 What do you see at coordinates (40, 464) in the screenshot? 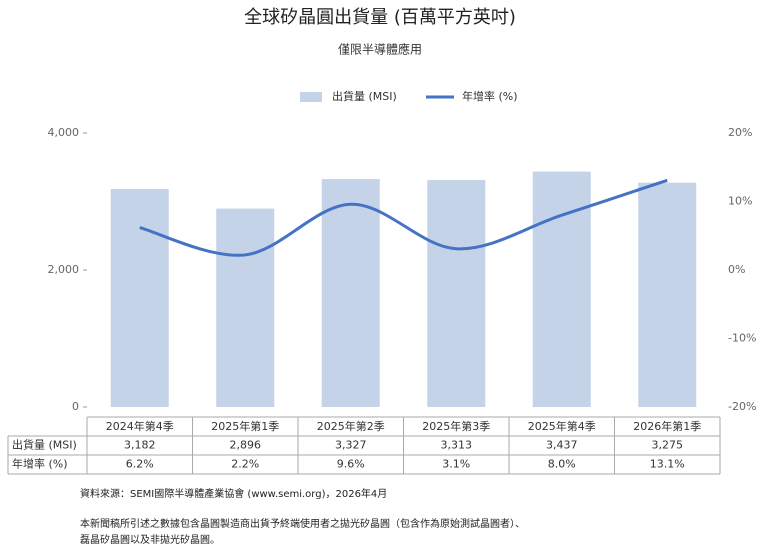
I see `table-row-label: 年增率 (%)` at bounding box center [40, 464].